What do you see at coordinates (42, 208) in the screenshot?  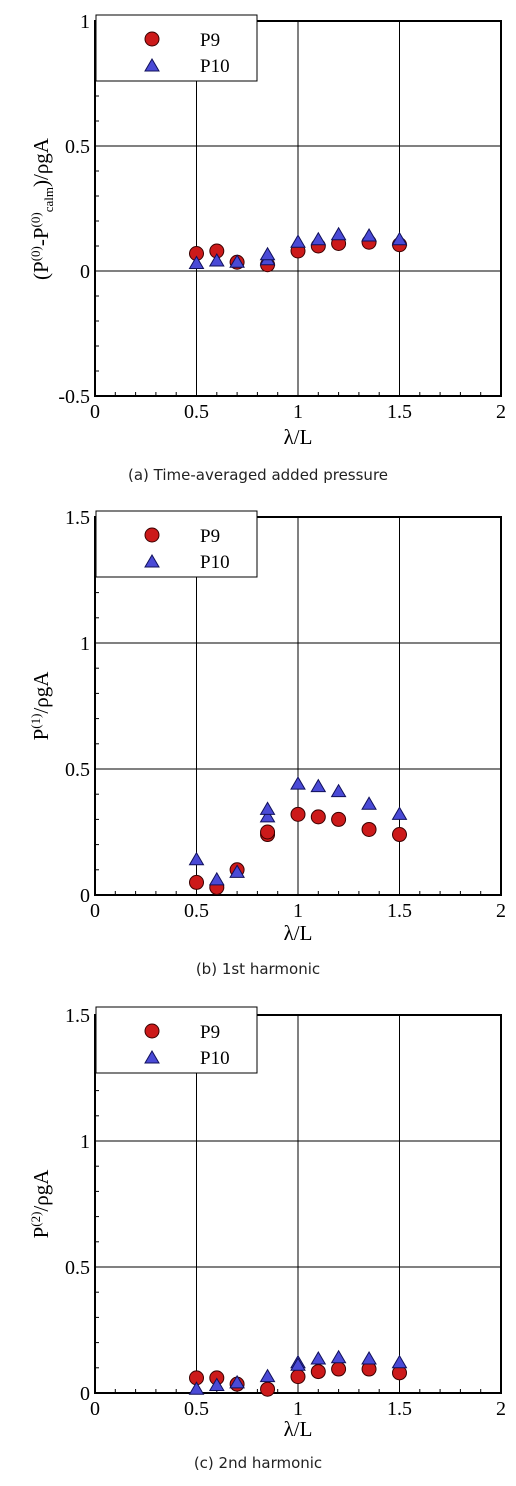 I see `y-axis-title: (P(0)-P(0)calm)/ρgA` at bounding box center [42, 208].